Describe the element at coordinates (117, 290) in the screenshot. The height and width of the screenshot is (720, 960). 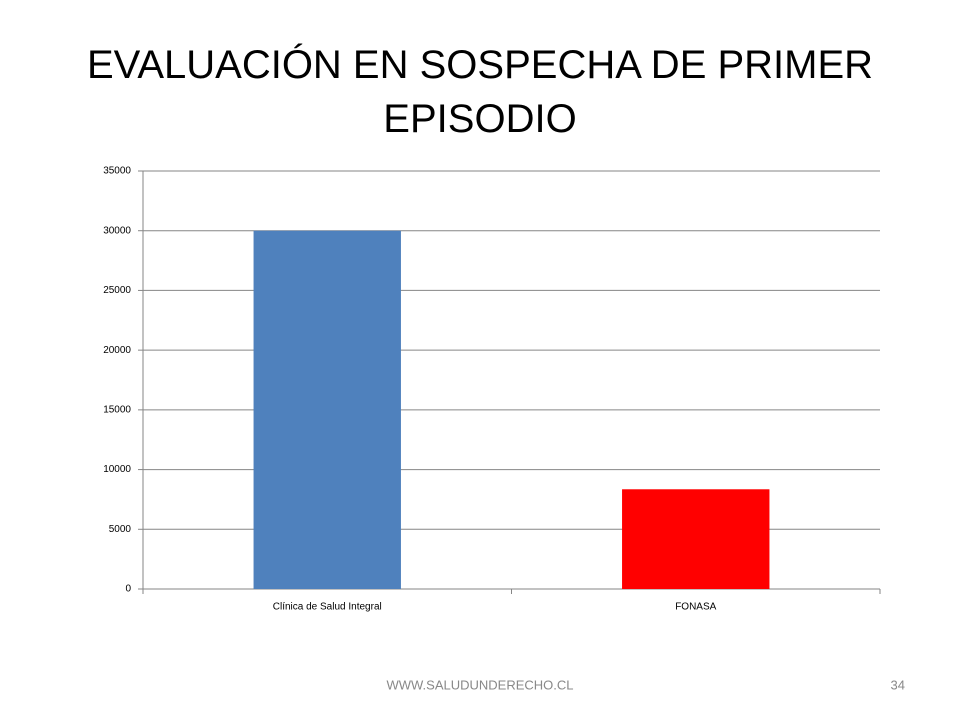
I see `y-tick-label: 25000` at that location.